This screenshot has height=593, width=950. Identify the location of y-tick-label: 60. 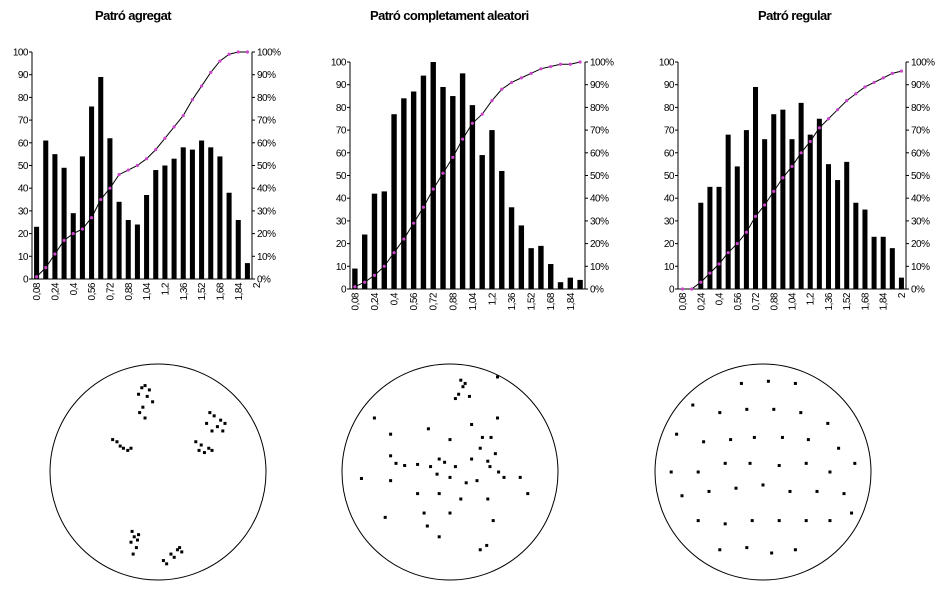
(23, 143).